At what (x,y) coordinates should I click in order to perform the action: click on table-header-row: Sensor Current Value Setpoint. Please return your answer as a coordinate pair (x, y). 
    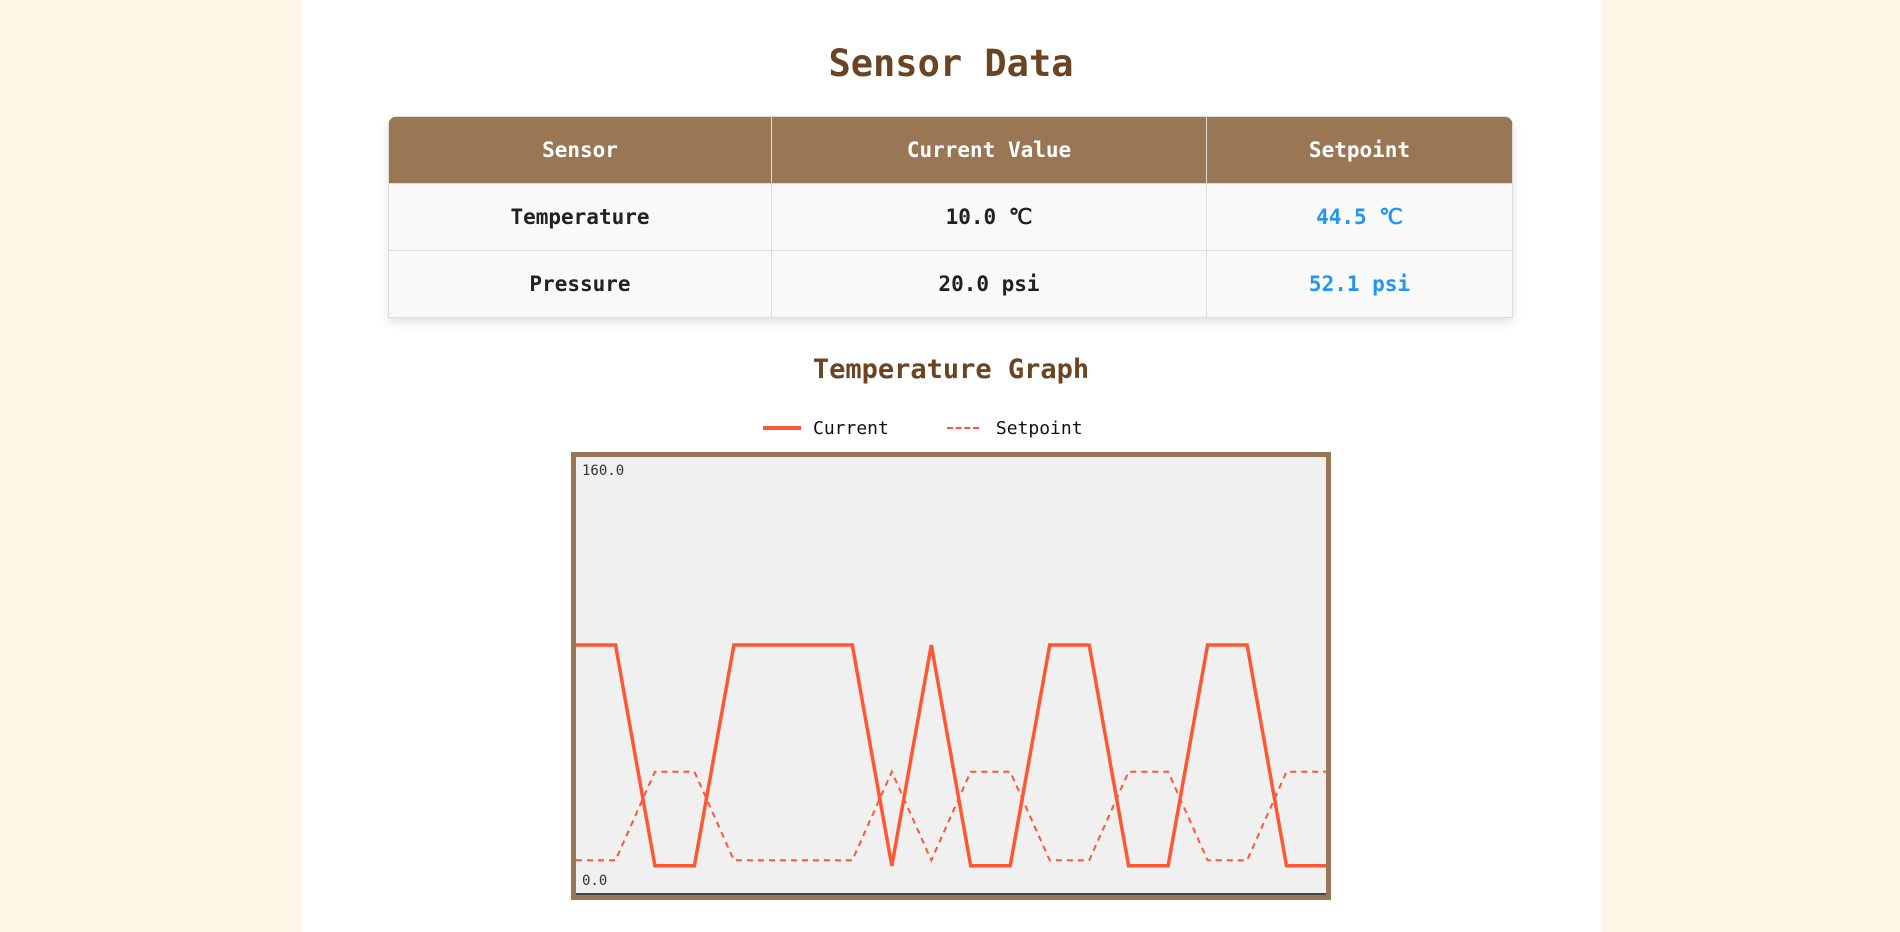
    Looking at the image, I should click on (950, 150).